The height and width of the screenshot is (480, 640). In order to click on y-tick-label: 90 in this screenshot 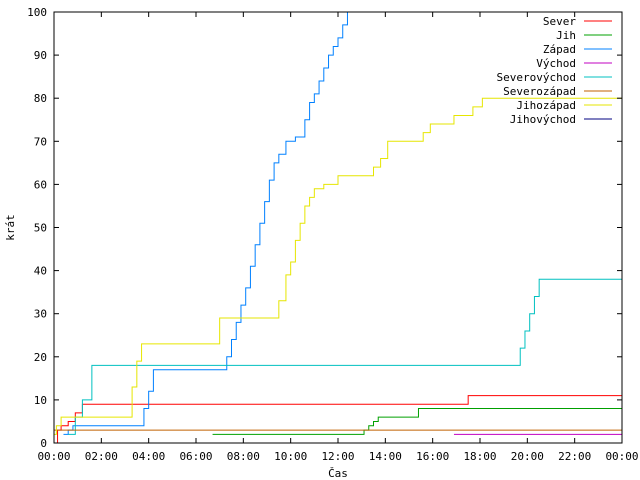, I will do `click(40, 55)`.